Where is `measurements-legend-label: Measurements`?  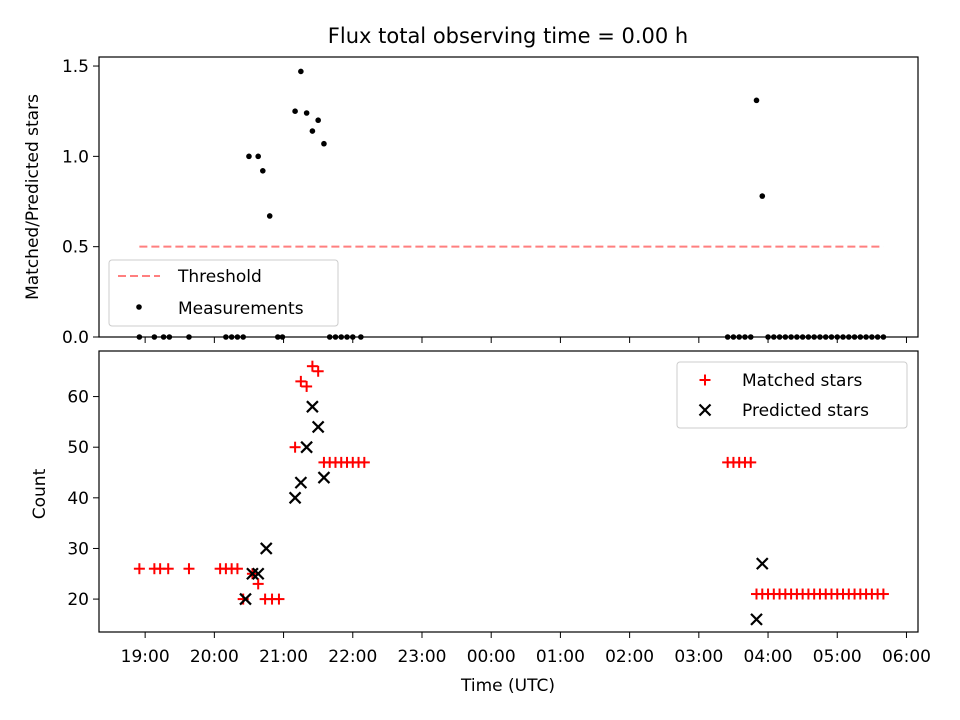
measurements-legend-label: Measurements is located at coordinates (241, 309).